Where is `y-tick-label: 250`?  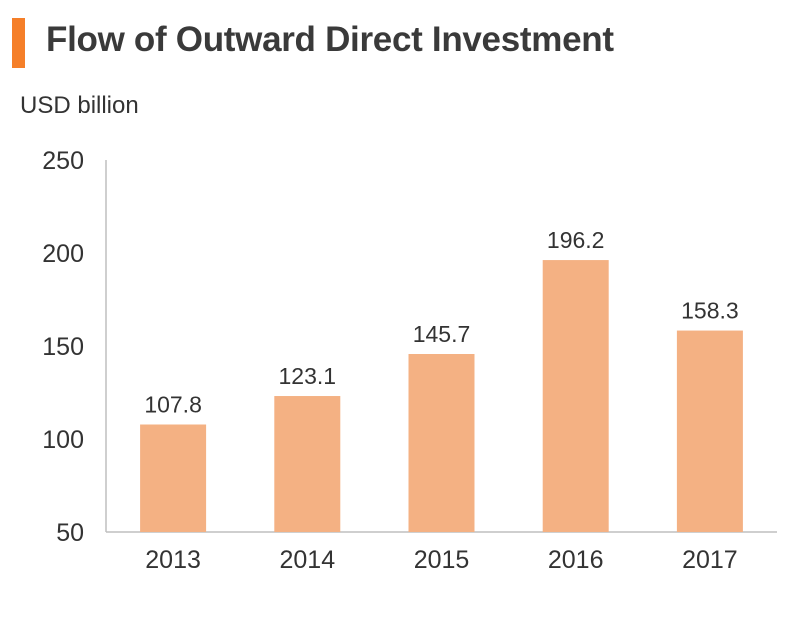
y-tick-label: 250 is located at coordinates (63, 161).